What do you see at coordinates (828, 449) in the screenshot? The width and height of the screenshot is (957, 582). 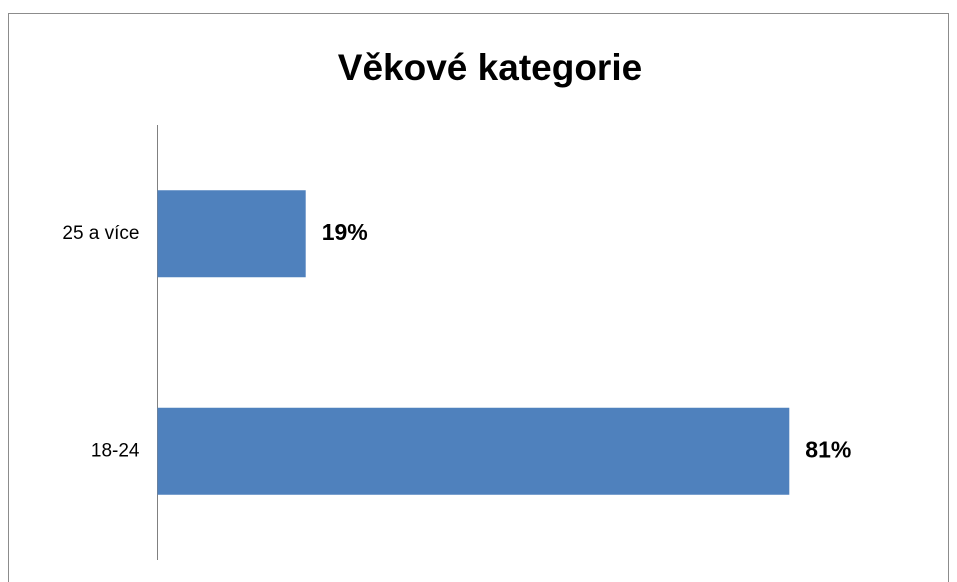 I see `data-label: 81%` at bounding box center [828, 449].